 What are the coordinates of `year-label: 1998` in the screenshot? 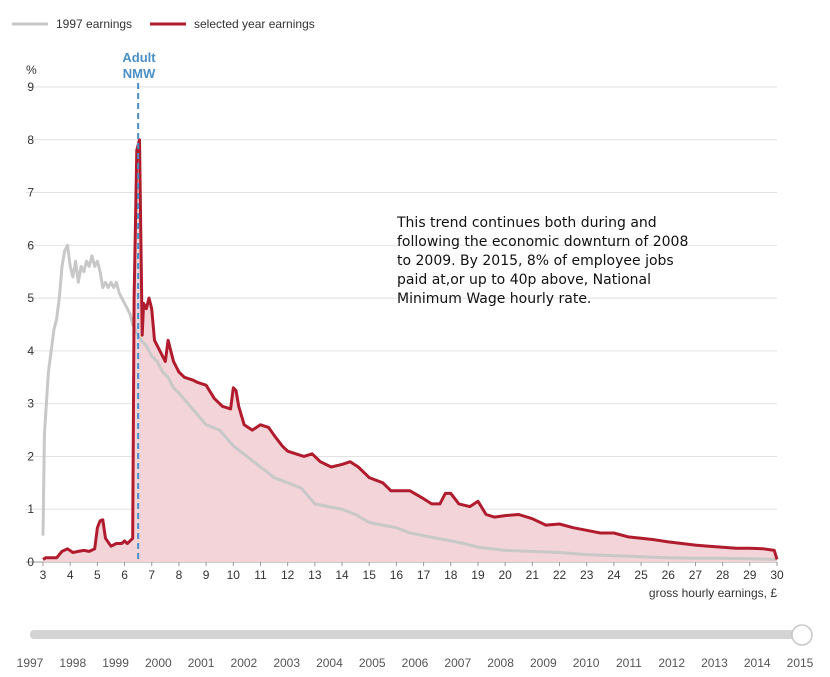 It's located at (72, 663).